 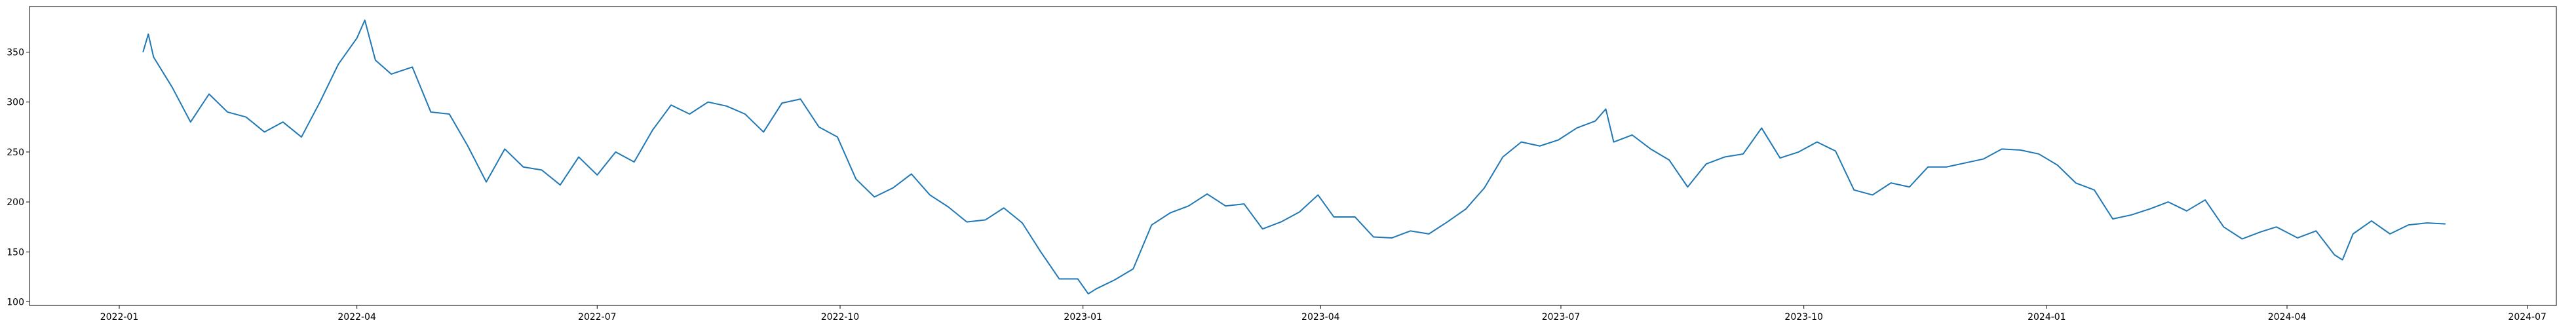 I want to click on y-tick-label: 150, so click(x=15, y=252).